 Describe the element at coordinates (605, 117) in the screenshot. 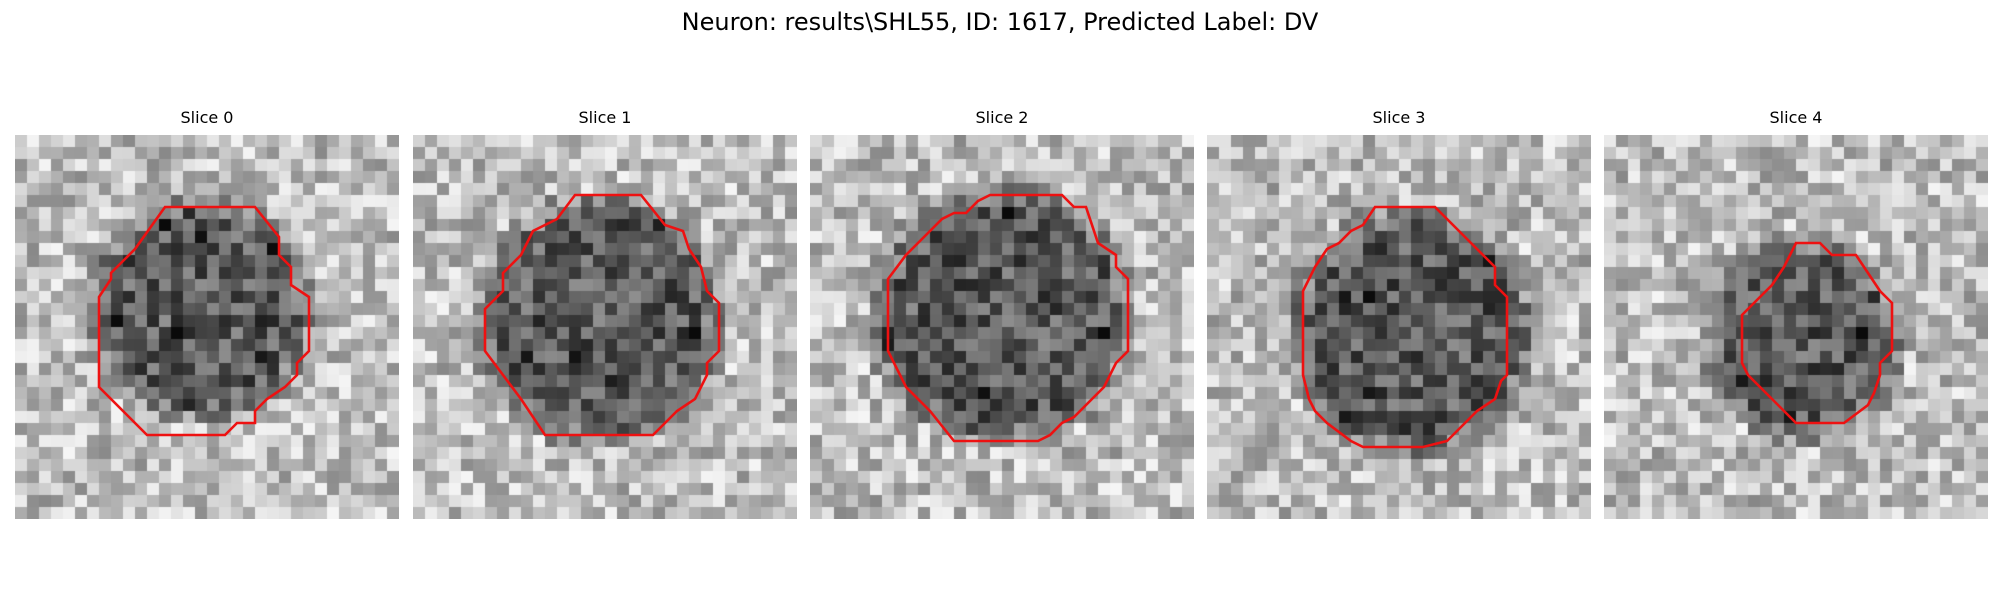

I see `slice-title: Slice 1` at that location.